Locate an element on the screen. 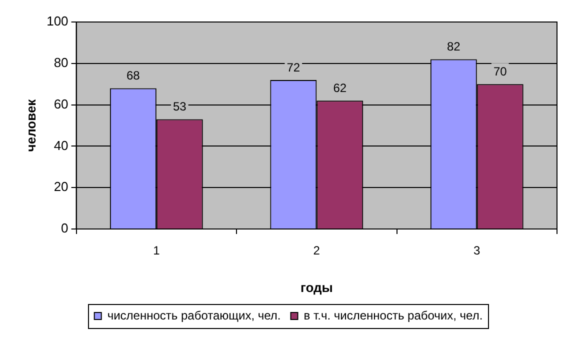  data-label: 72 is located at coordinates (293, 67).